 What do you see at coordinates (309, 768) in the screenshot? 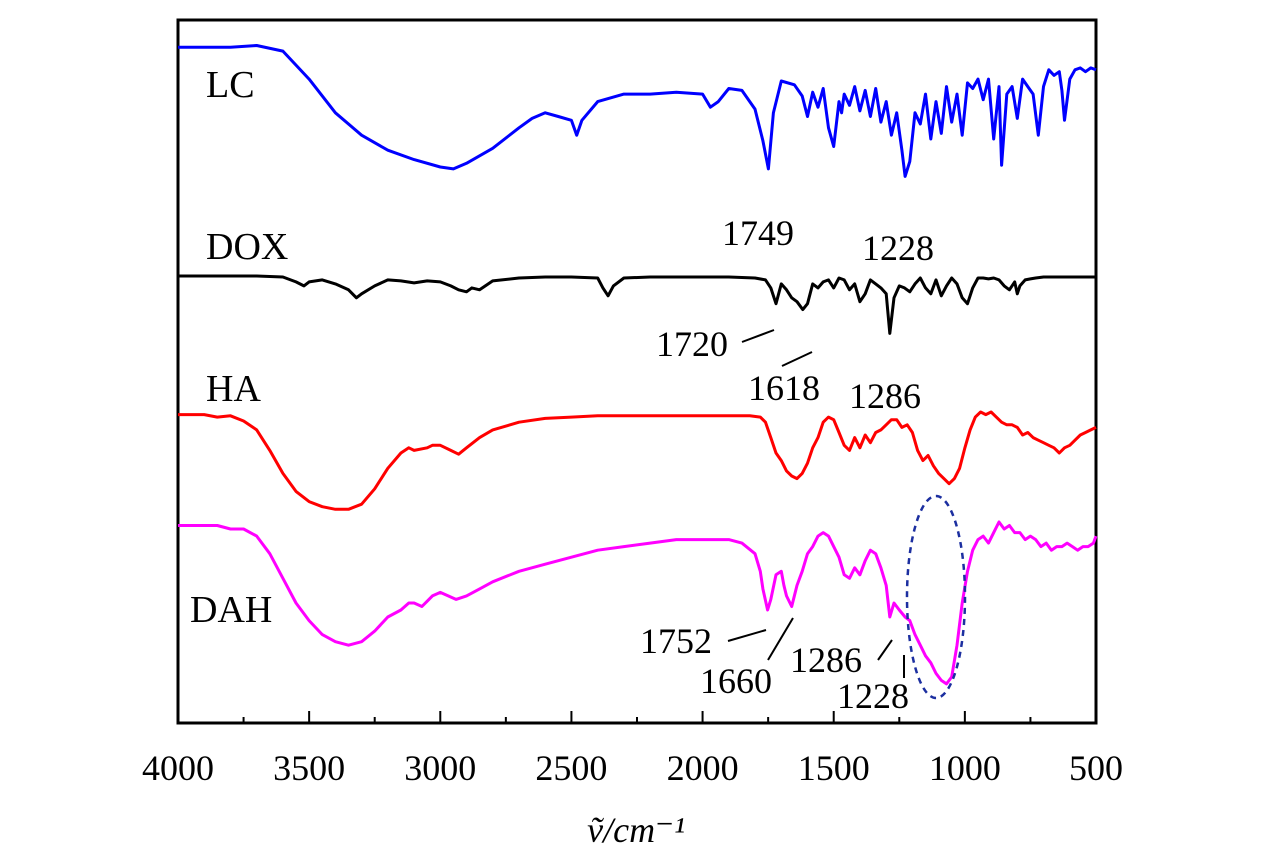
I see `x-tick-label: 3500` at bounding box center [309, 768].